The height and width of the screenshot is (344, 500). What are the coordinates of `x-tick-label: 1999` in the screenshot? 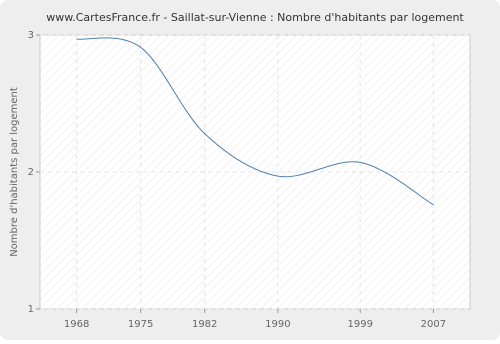 It's located at (359, 324).